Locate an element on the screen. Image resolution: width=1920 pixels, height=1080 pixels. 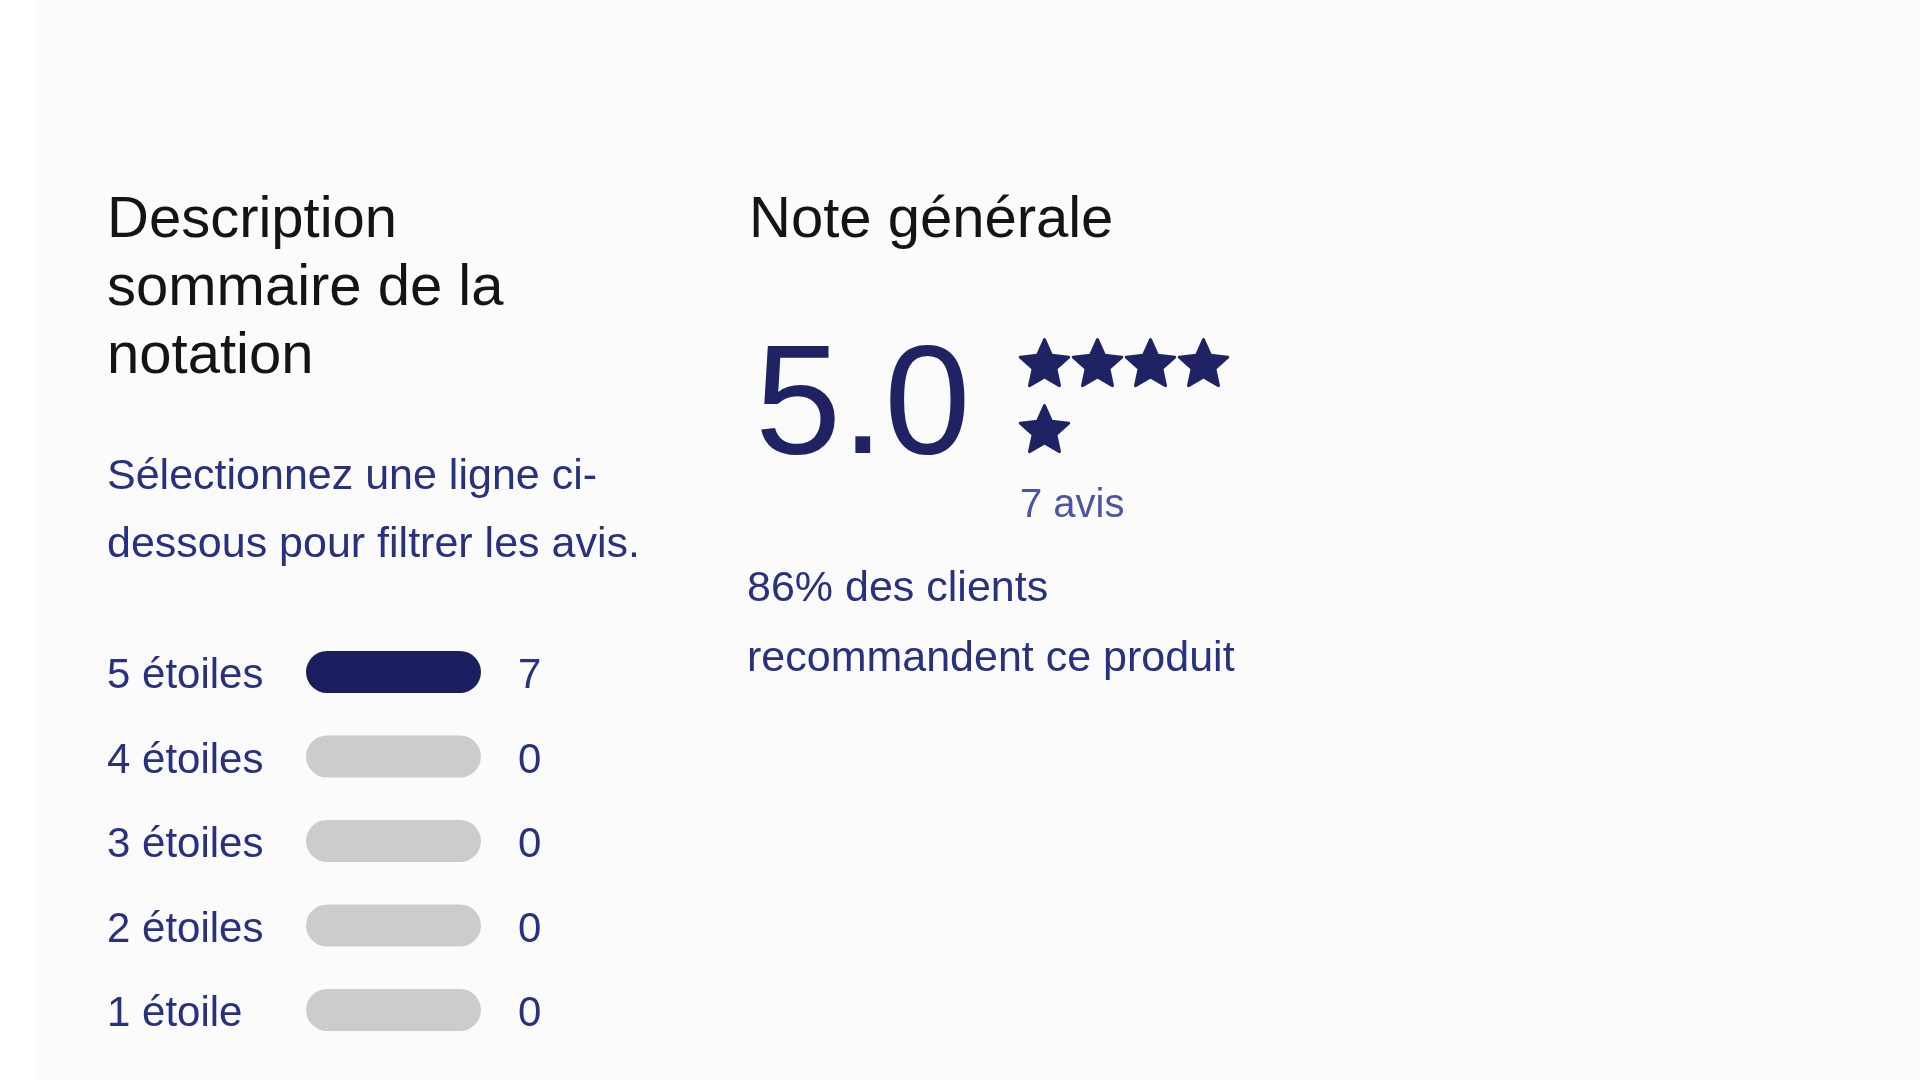
chart-subtitle: Sélectionnez une ligne ci-dessous pour filtrer les avis. is located at coordinates (373, 508).